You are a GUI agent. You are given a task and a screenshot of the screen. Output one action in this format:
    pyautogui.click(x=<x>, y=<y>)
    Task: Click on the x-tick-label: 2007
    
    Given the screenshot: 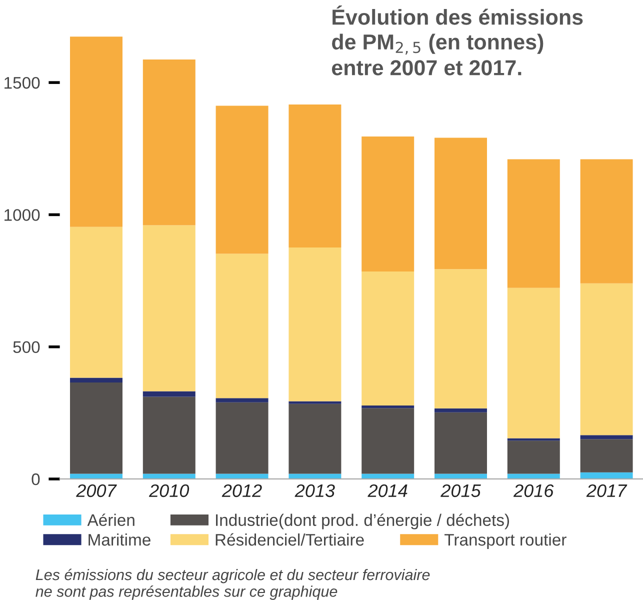 What is the action you would take?
    pyautogui.click(x=96, y=491)
    